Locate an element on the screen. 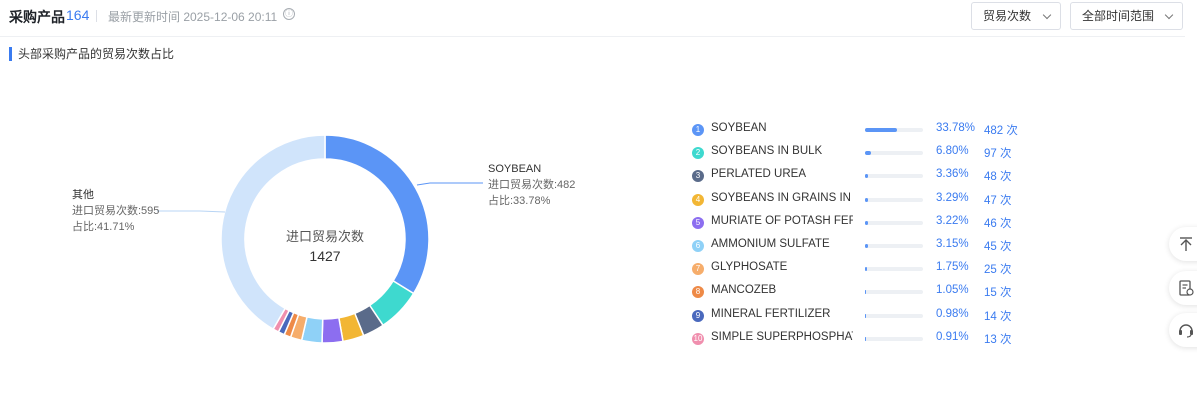 The height and width of the screenshot is (415, 1197). legend-item: 1 SOYBEAN 33.78% 482 次 is located at coordinates (892, 129).